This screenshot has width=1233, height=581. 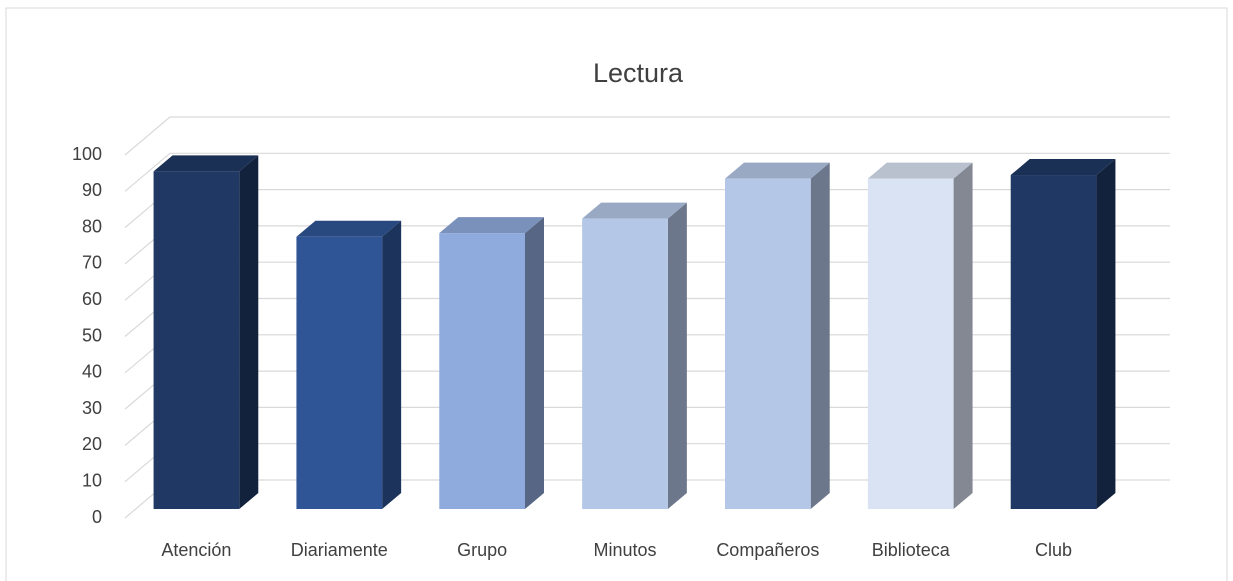 I want to click on y-tick-label: 100, so click(x=87, y=154).